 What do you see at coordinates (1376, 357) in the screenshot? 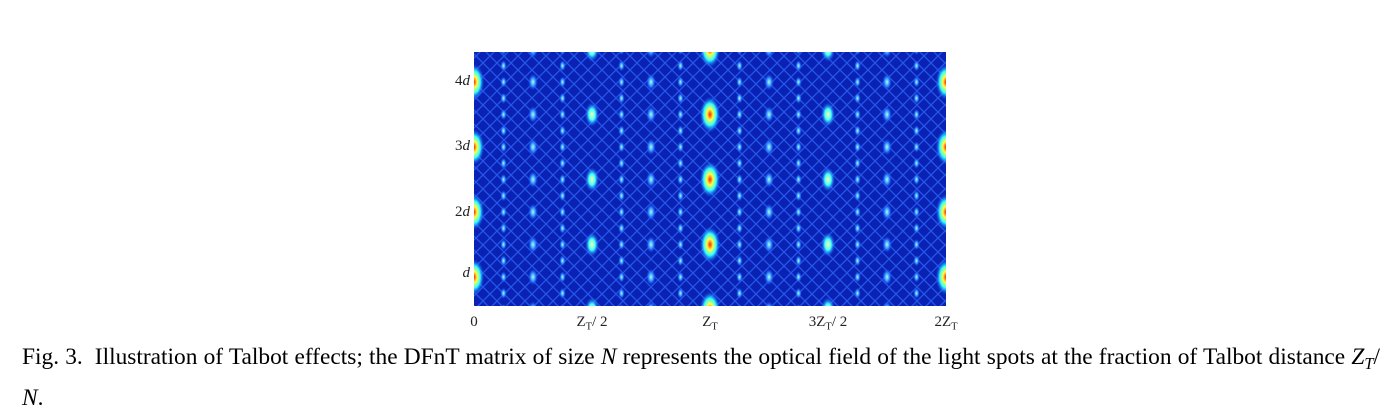
I see `caption-text: /` at bounding box center [1376, 357].